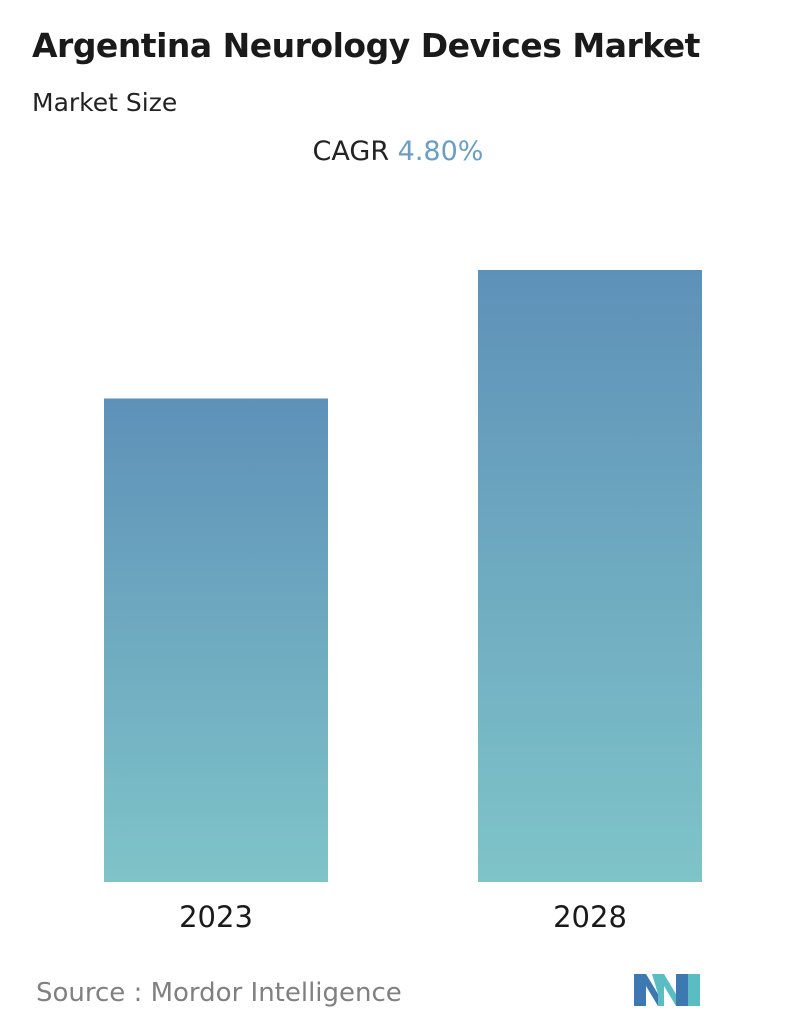  What do you see at coordinates (219, 993) in the screenshot?
I see `source-label: Source : Mordor Intelligence` at bounding box center [219, 993].